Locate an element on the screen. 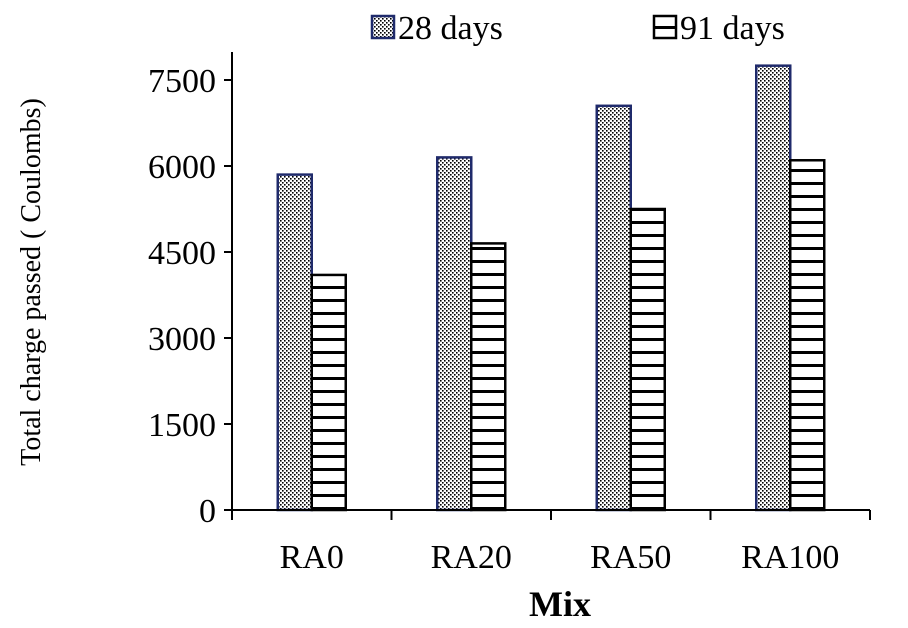  bar-91-days-ra20 is located at coordinates (488, 377).